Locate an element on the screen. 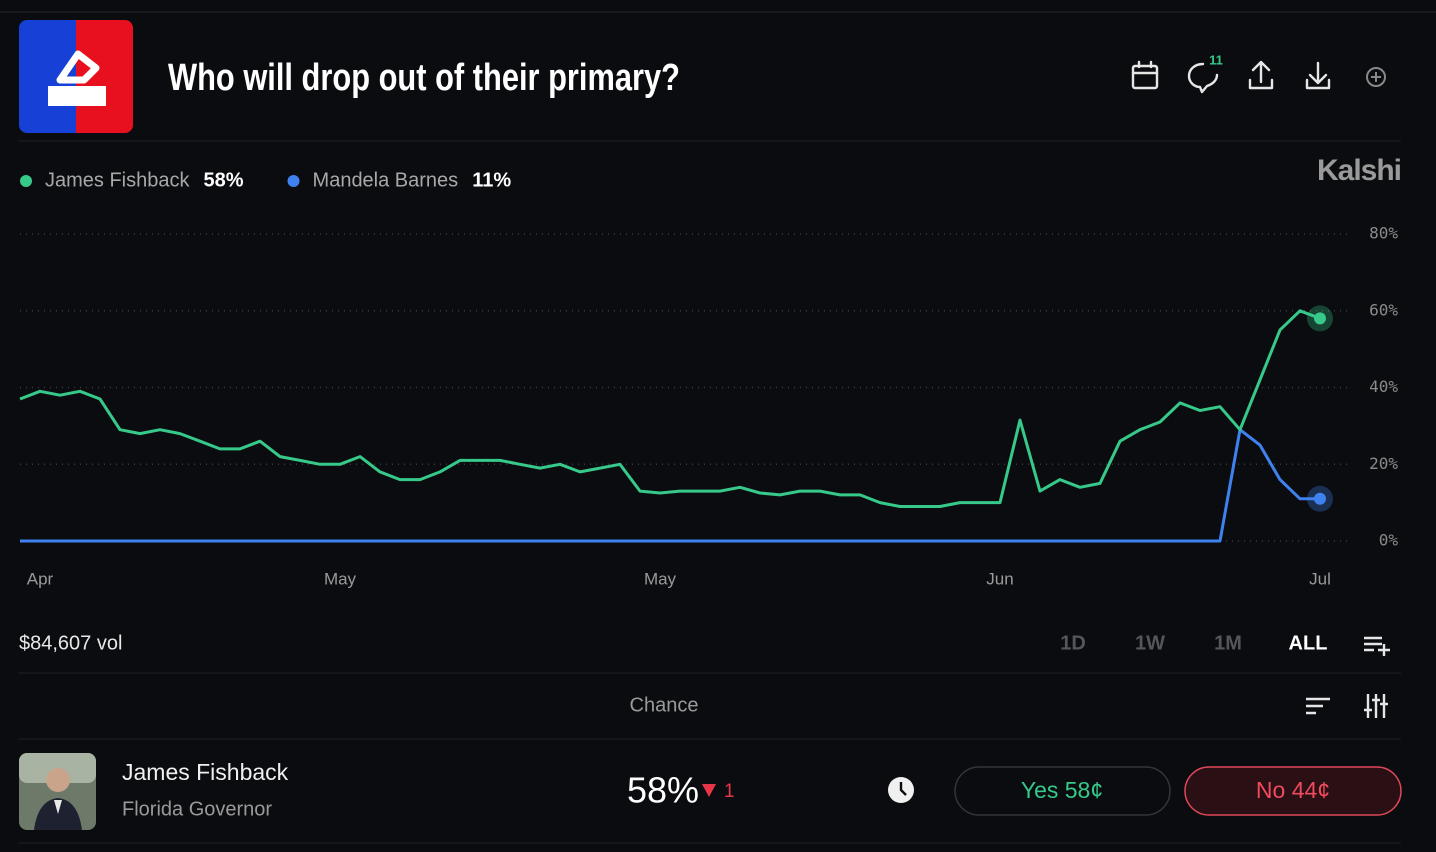 The image size is (1436, 852). range-button: ALL is located at coordinates (1308, 643).